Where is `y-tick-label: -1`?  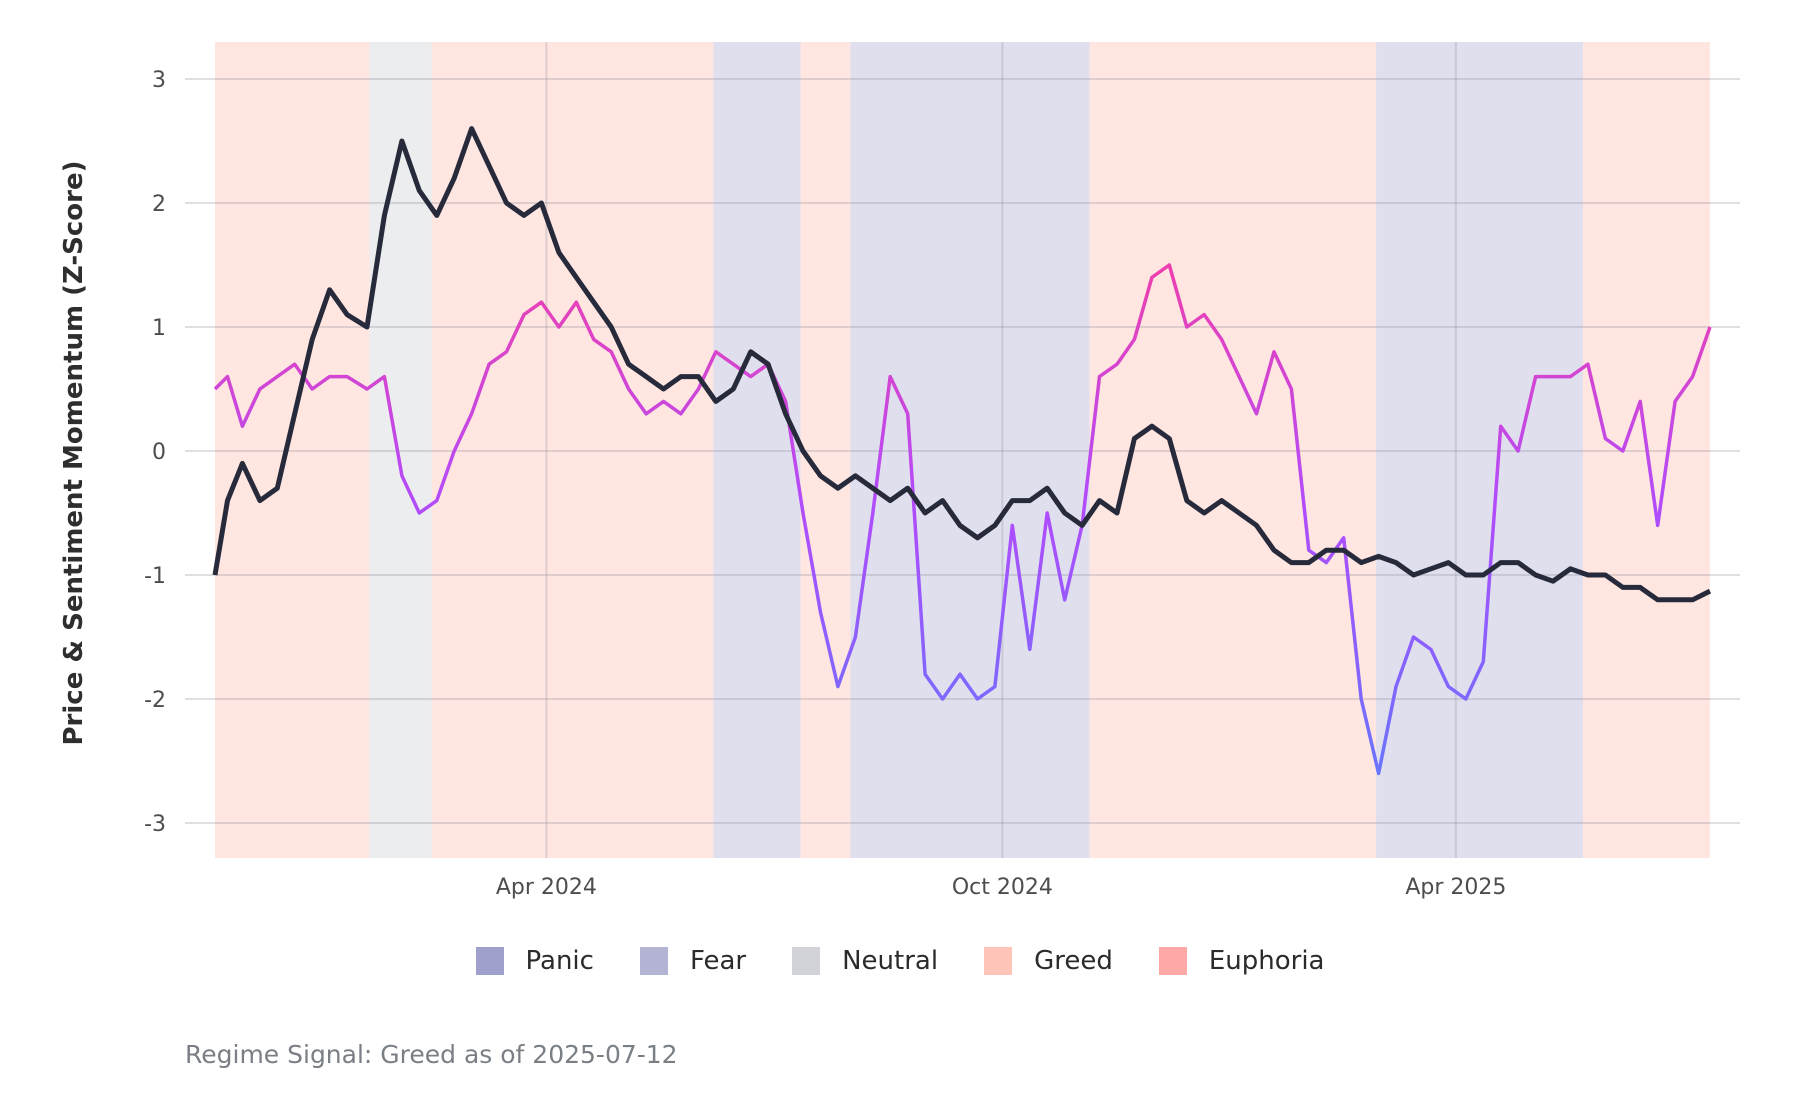 y-tick-label: -1 is located at coordinates (155, 576).